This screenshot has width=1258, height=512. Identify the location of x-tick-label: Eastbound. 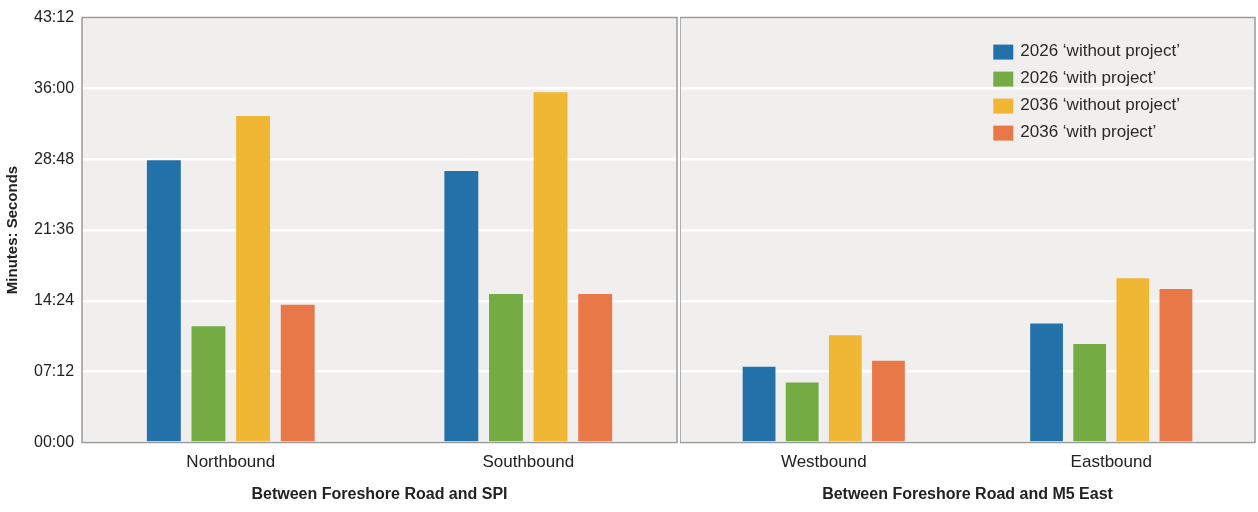
(1111, 462).